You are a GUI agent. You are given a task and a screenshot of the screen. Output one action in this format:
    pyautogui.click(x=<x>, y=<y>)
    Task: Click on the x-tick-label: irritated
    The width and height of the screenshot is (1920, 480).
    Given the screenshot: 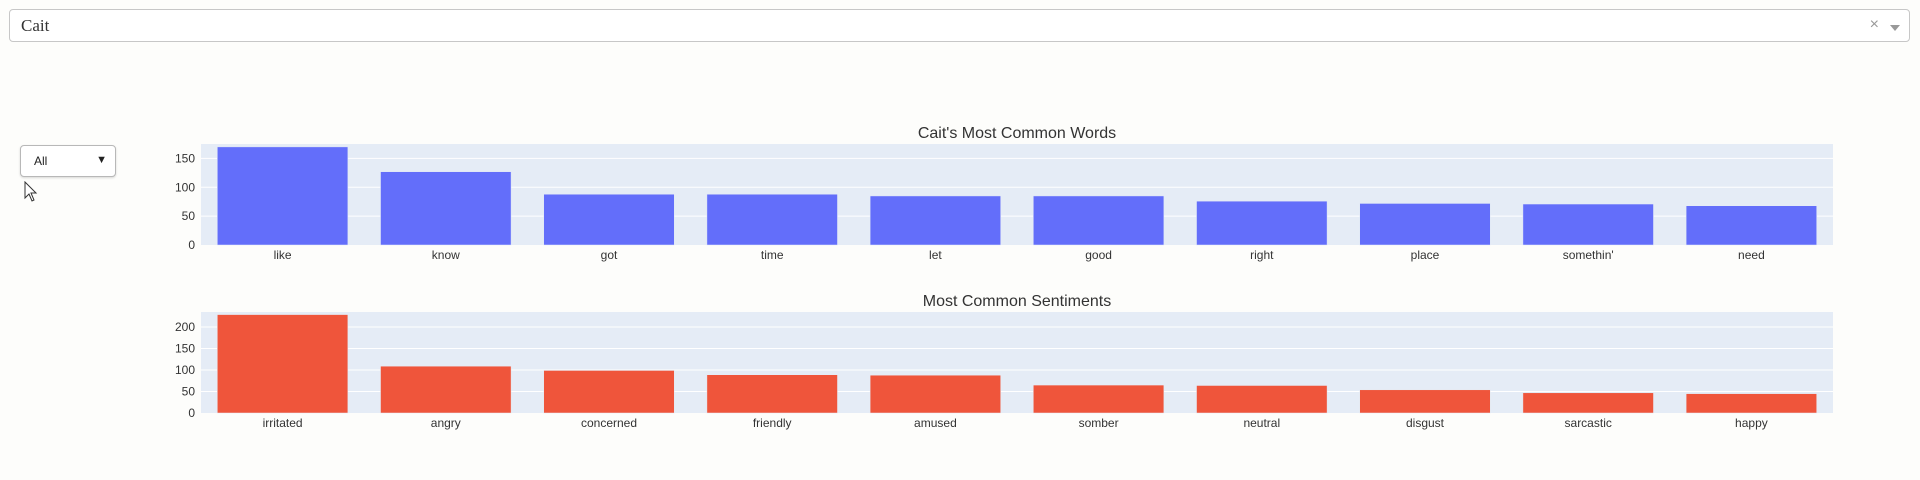 What is the action you would take?
    pyautogui.click(x=283, y=423)
    